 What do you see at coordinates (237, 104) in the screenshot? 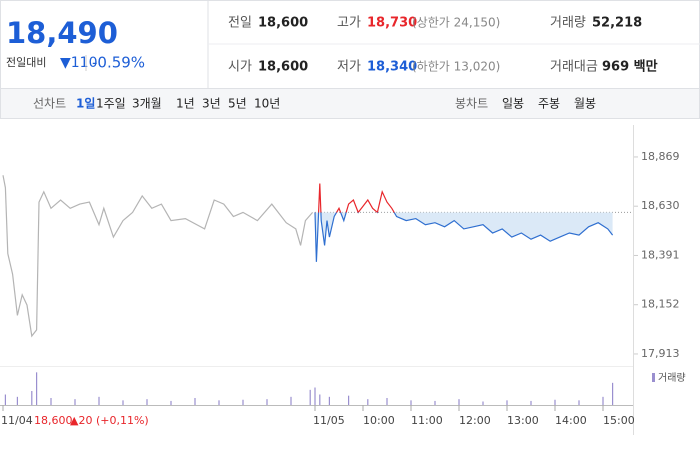
I see `tab: 5년` at bounding box center [237, 104].